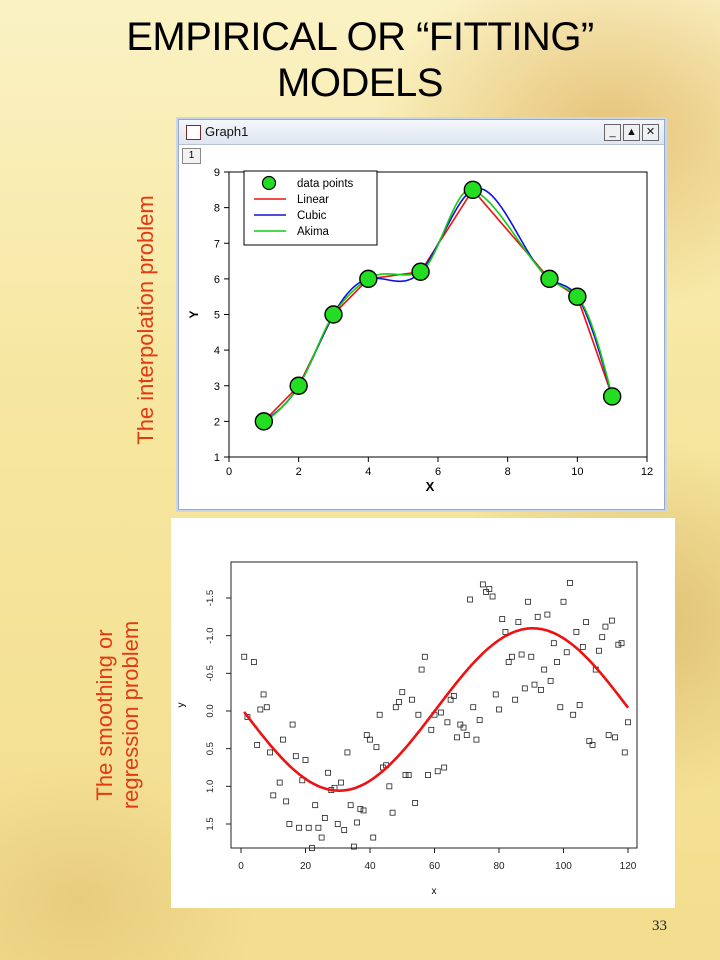 The image size is (720, 960). Describe the element at coordinates (306, 866) in the screenshot. I see `x-tick-label: 20` at that location.